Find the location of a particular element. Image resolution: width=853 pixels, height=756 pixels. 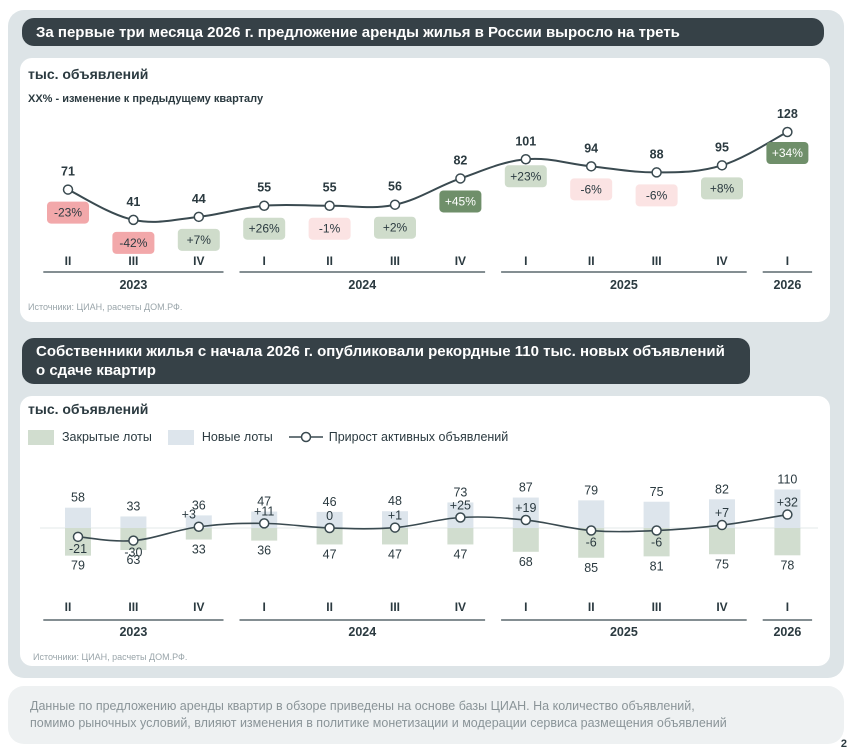

legend-growth: Прирост активных объявлений is located at coordinates (398, 437).